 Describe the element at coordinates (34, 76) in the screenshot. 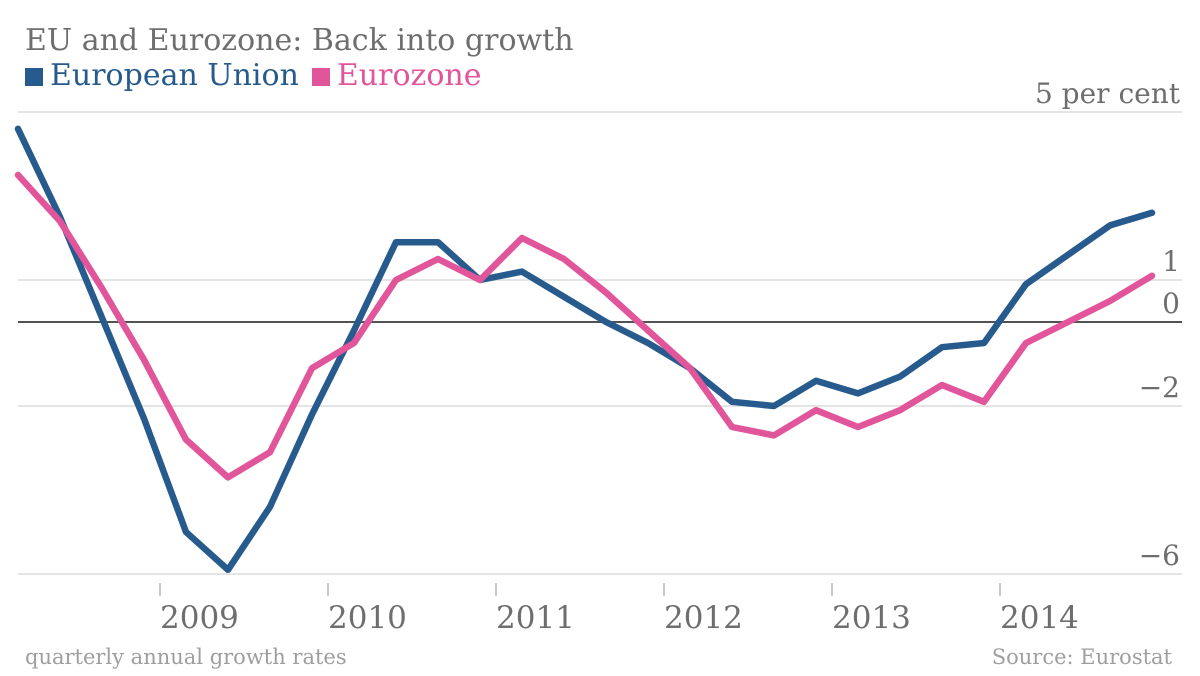

I see `eu-legend-swatch-icon` at that location.